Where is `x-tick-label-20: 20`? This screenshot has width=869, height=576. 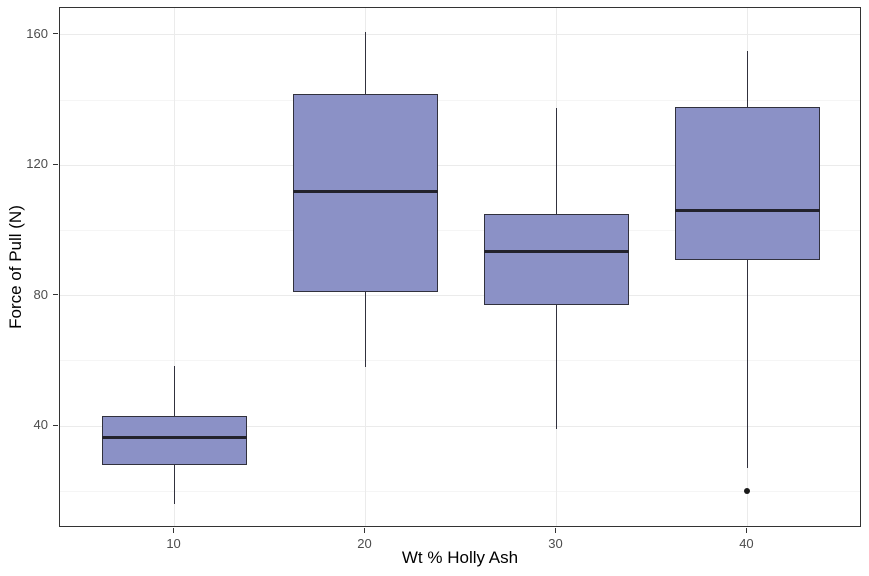
x-tick-label-20: 20 is located at coordinates (364, 543).